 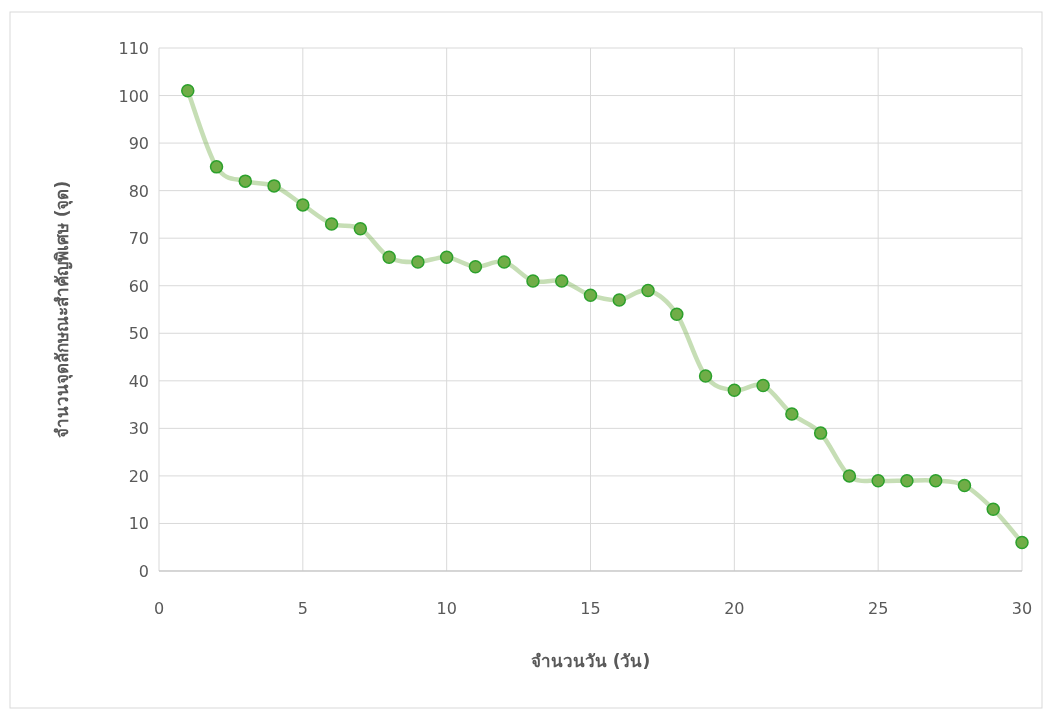 I want to click on y-tick-label: 40, so click(x=138, y=381).